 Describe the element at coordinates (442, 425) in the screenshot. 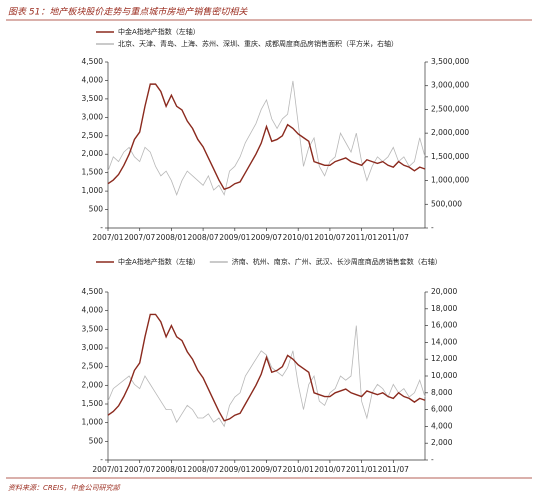

I see `y2-tick-label: 4,000` at that location.